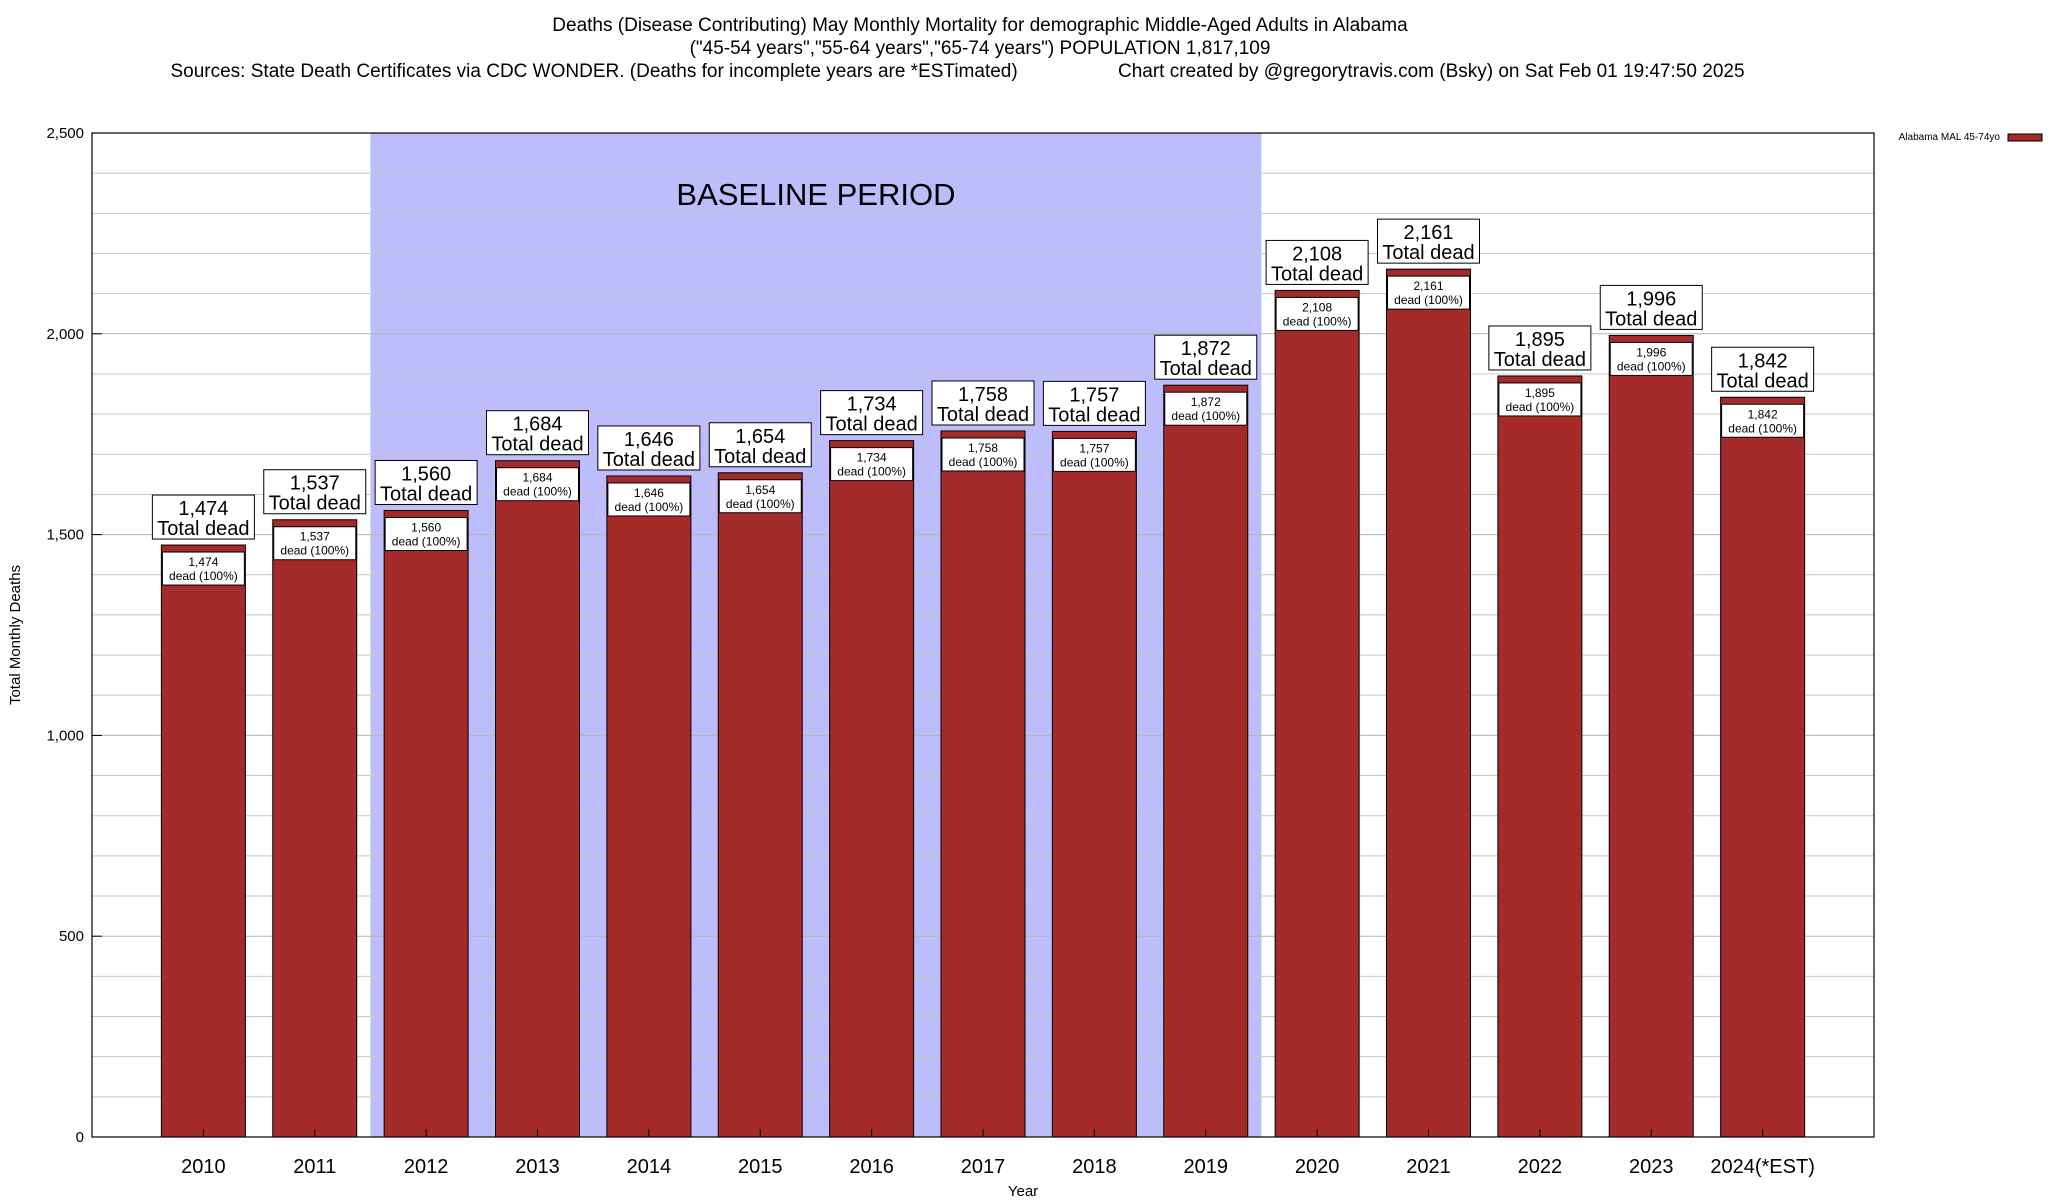 The height and width of the screenshot is (1200, 2048). I want to click on inner-value-label: 1,842, so click(1763, 414).